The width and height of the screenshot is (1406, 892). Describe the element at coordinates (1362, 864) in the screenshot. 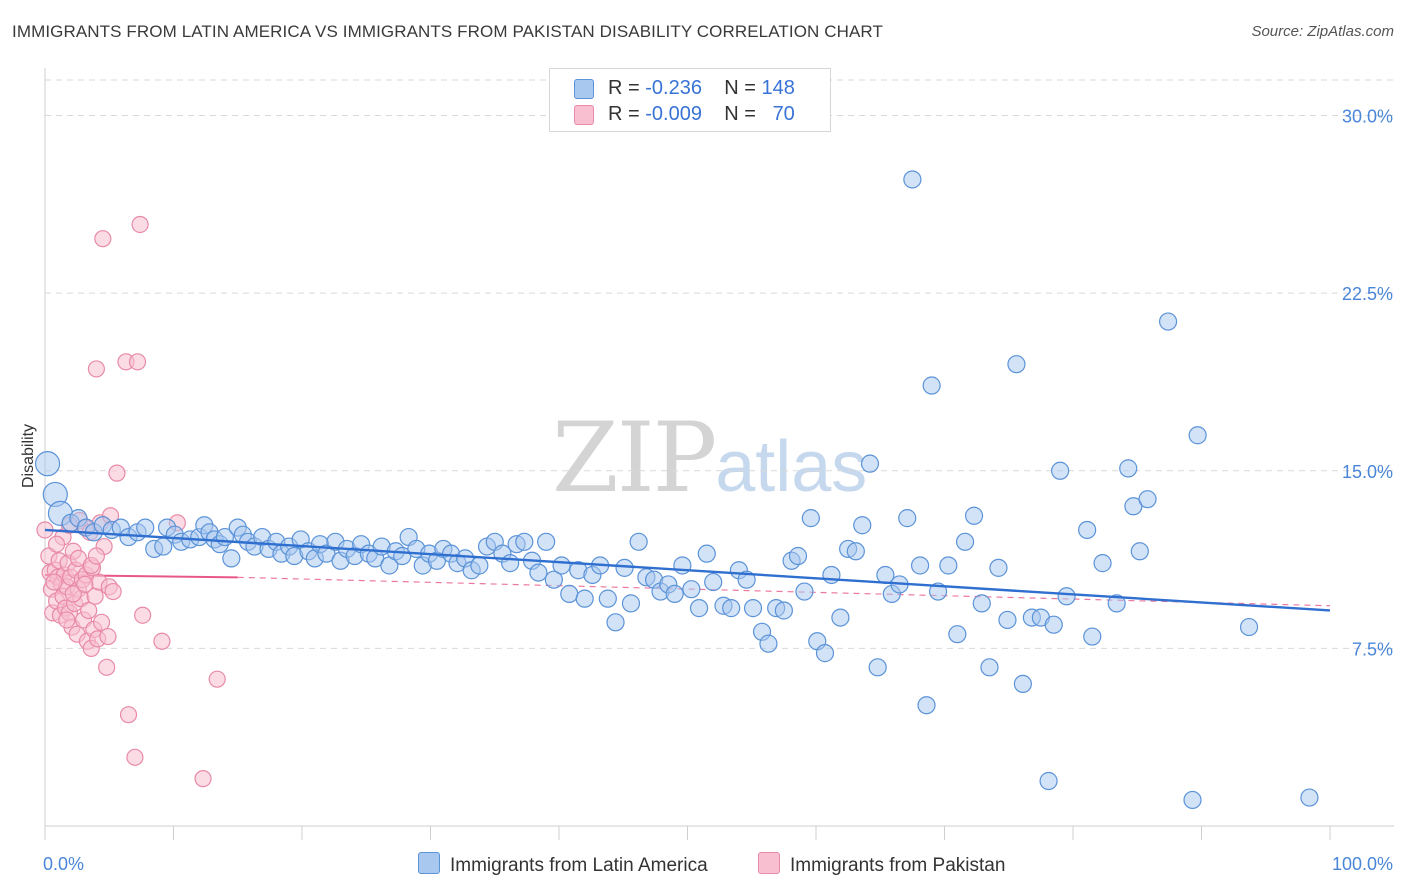

I see `x-tick-label: 100.0%` at that location.